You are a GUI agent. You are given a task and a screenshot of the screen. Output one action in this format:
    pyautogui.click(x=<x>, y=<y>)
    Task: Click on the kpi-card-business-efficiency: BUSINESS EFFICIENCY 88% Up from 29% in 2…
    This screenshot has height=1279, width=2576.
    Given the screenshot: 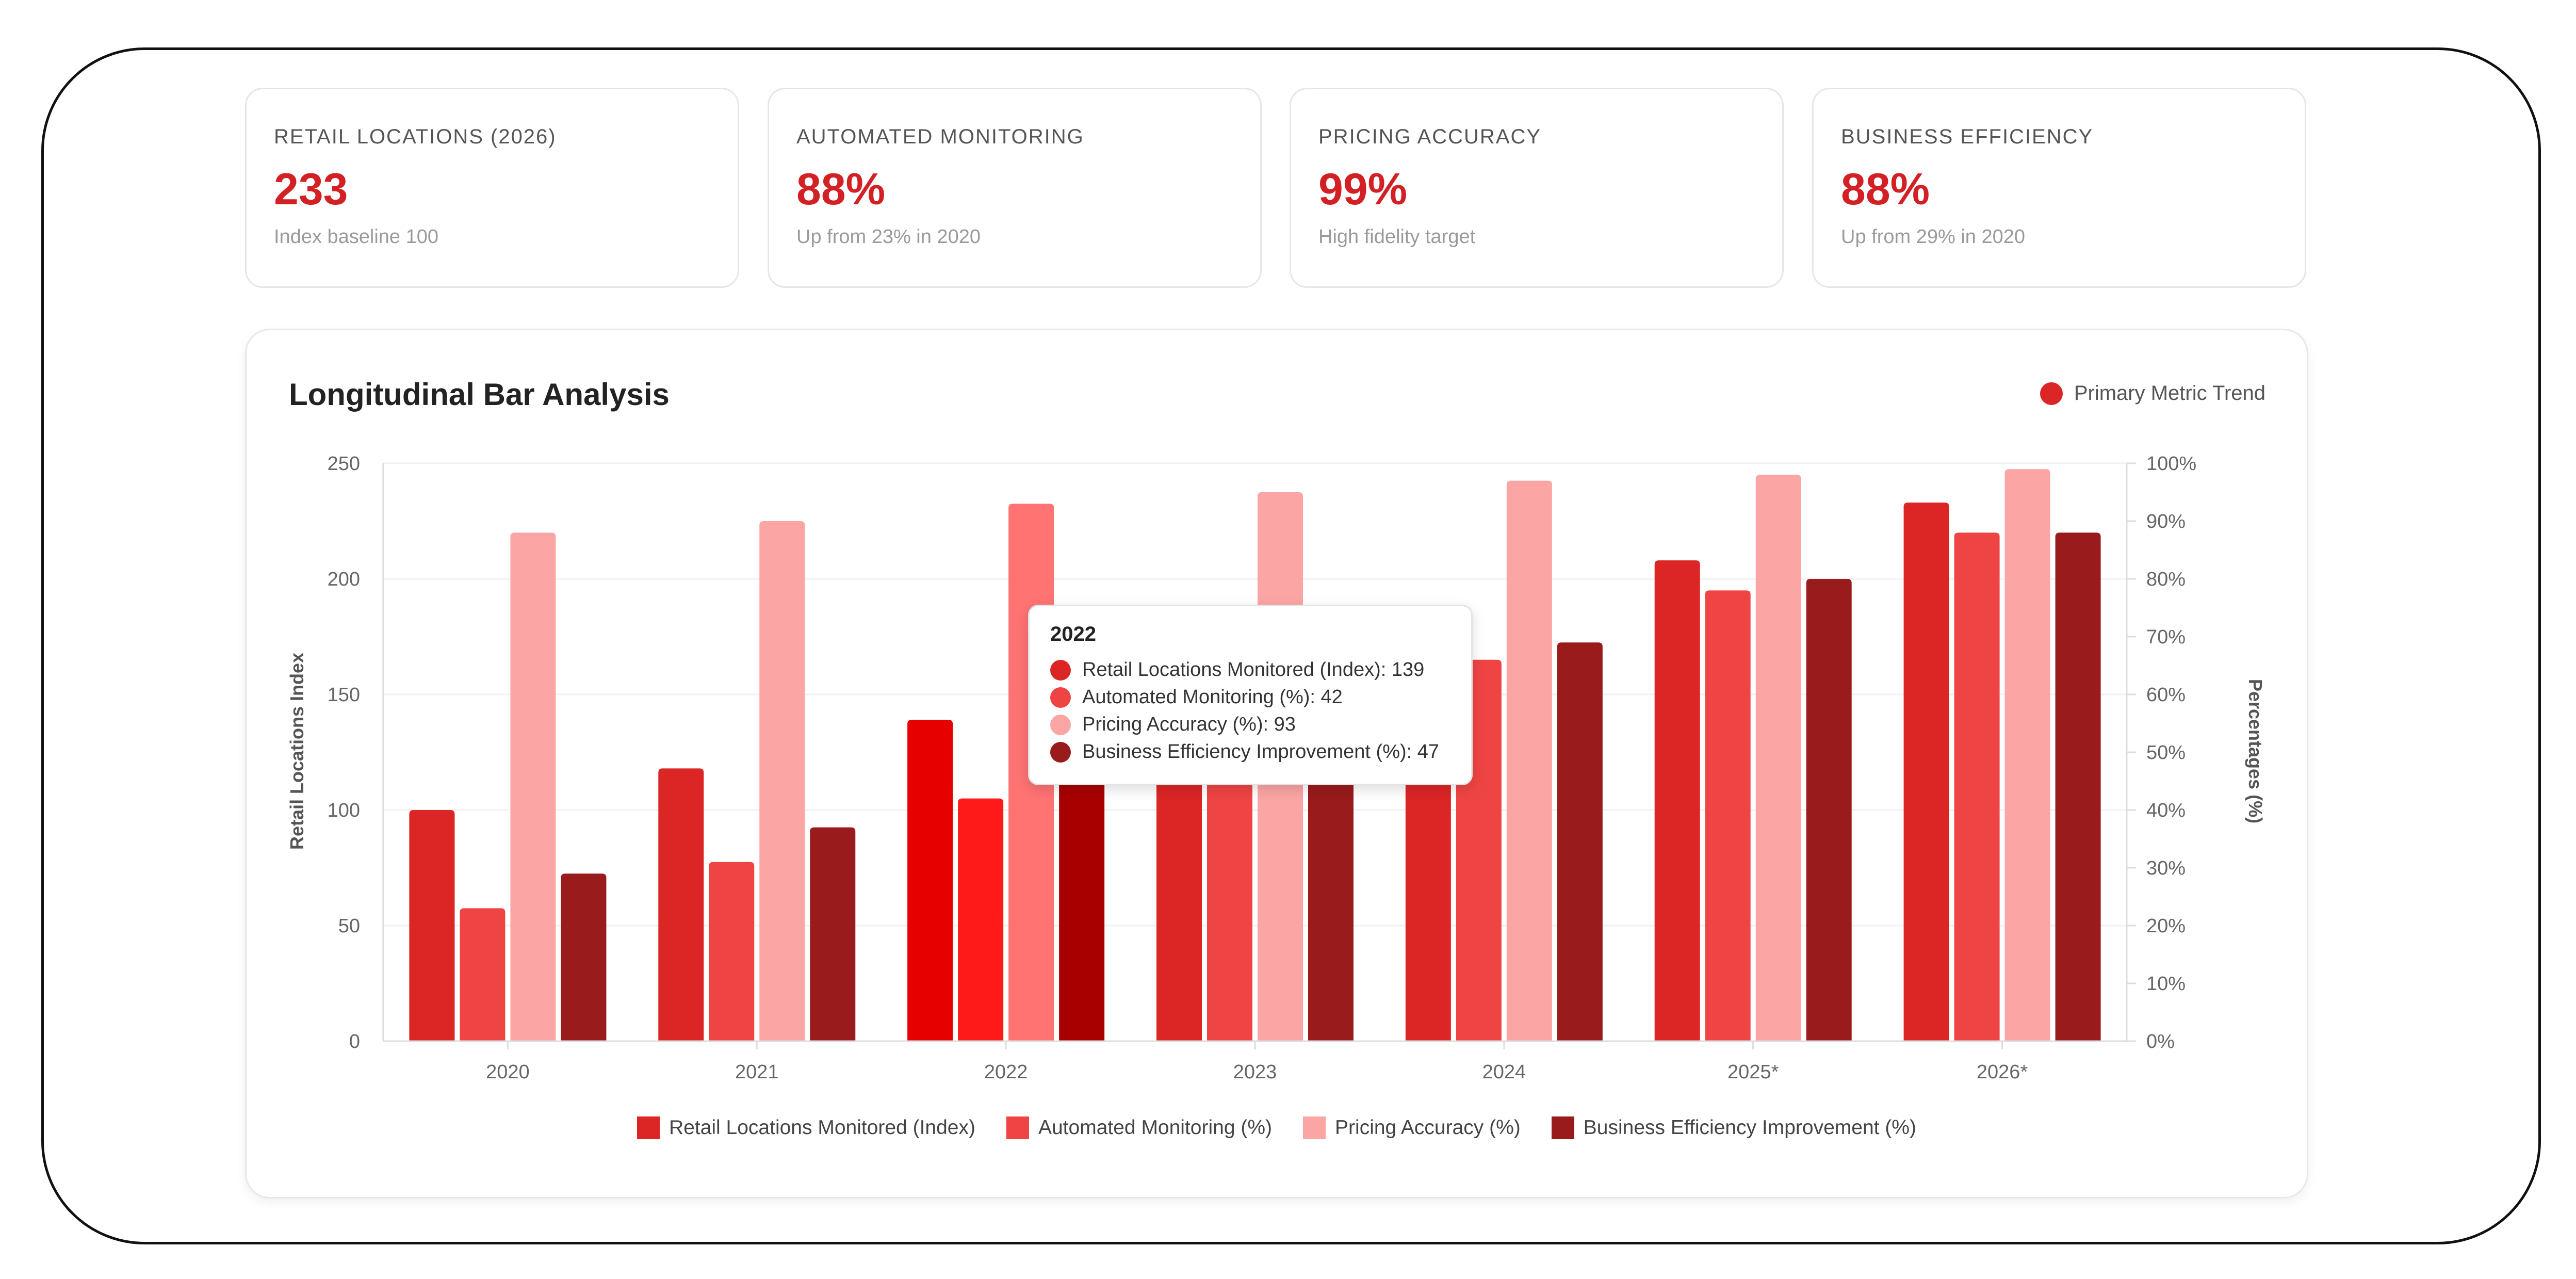 What is the action you would take?
    pyautogui.click(x=2059, y=188)
    